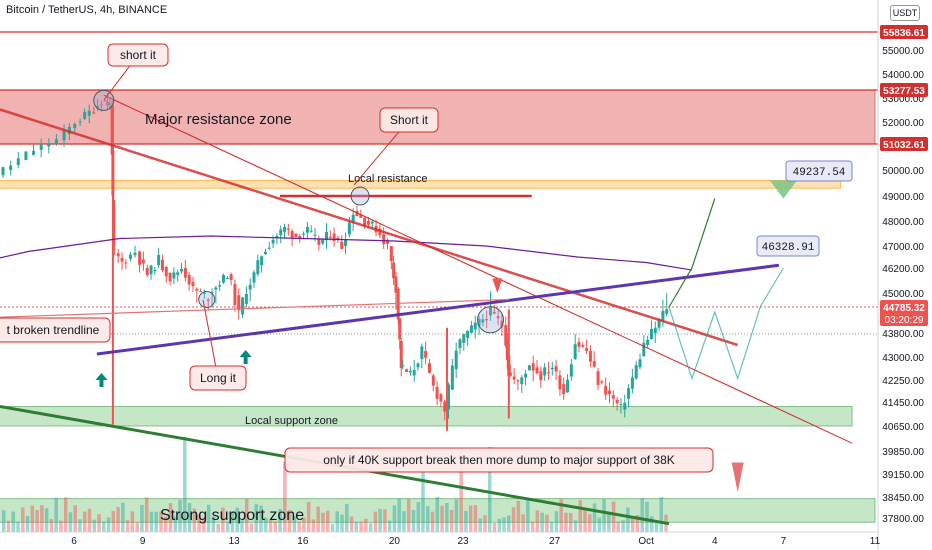  I want to click on y-tick-label: 53000.00, so click(903, 99).